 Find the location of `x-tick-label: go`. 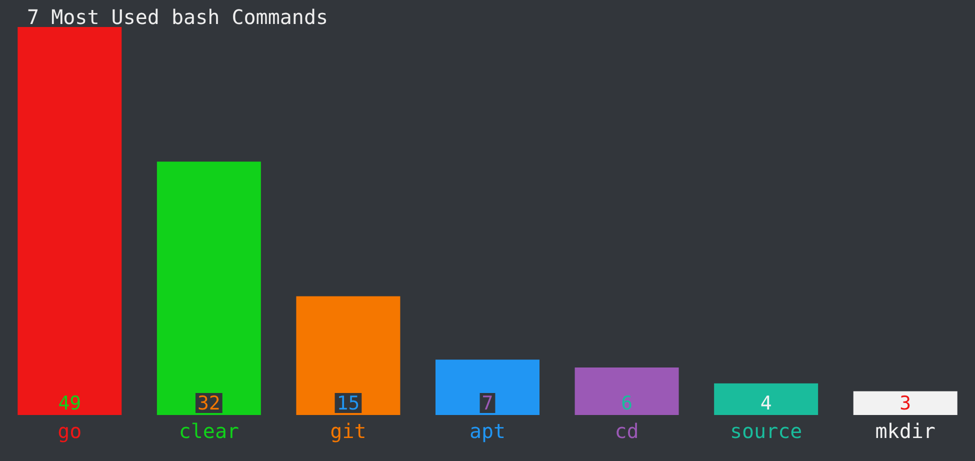

x-tick-label: go is located at coordinates (70, 431).